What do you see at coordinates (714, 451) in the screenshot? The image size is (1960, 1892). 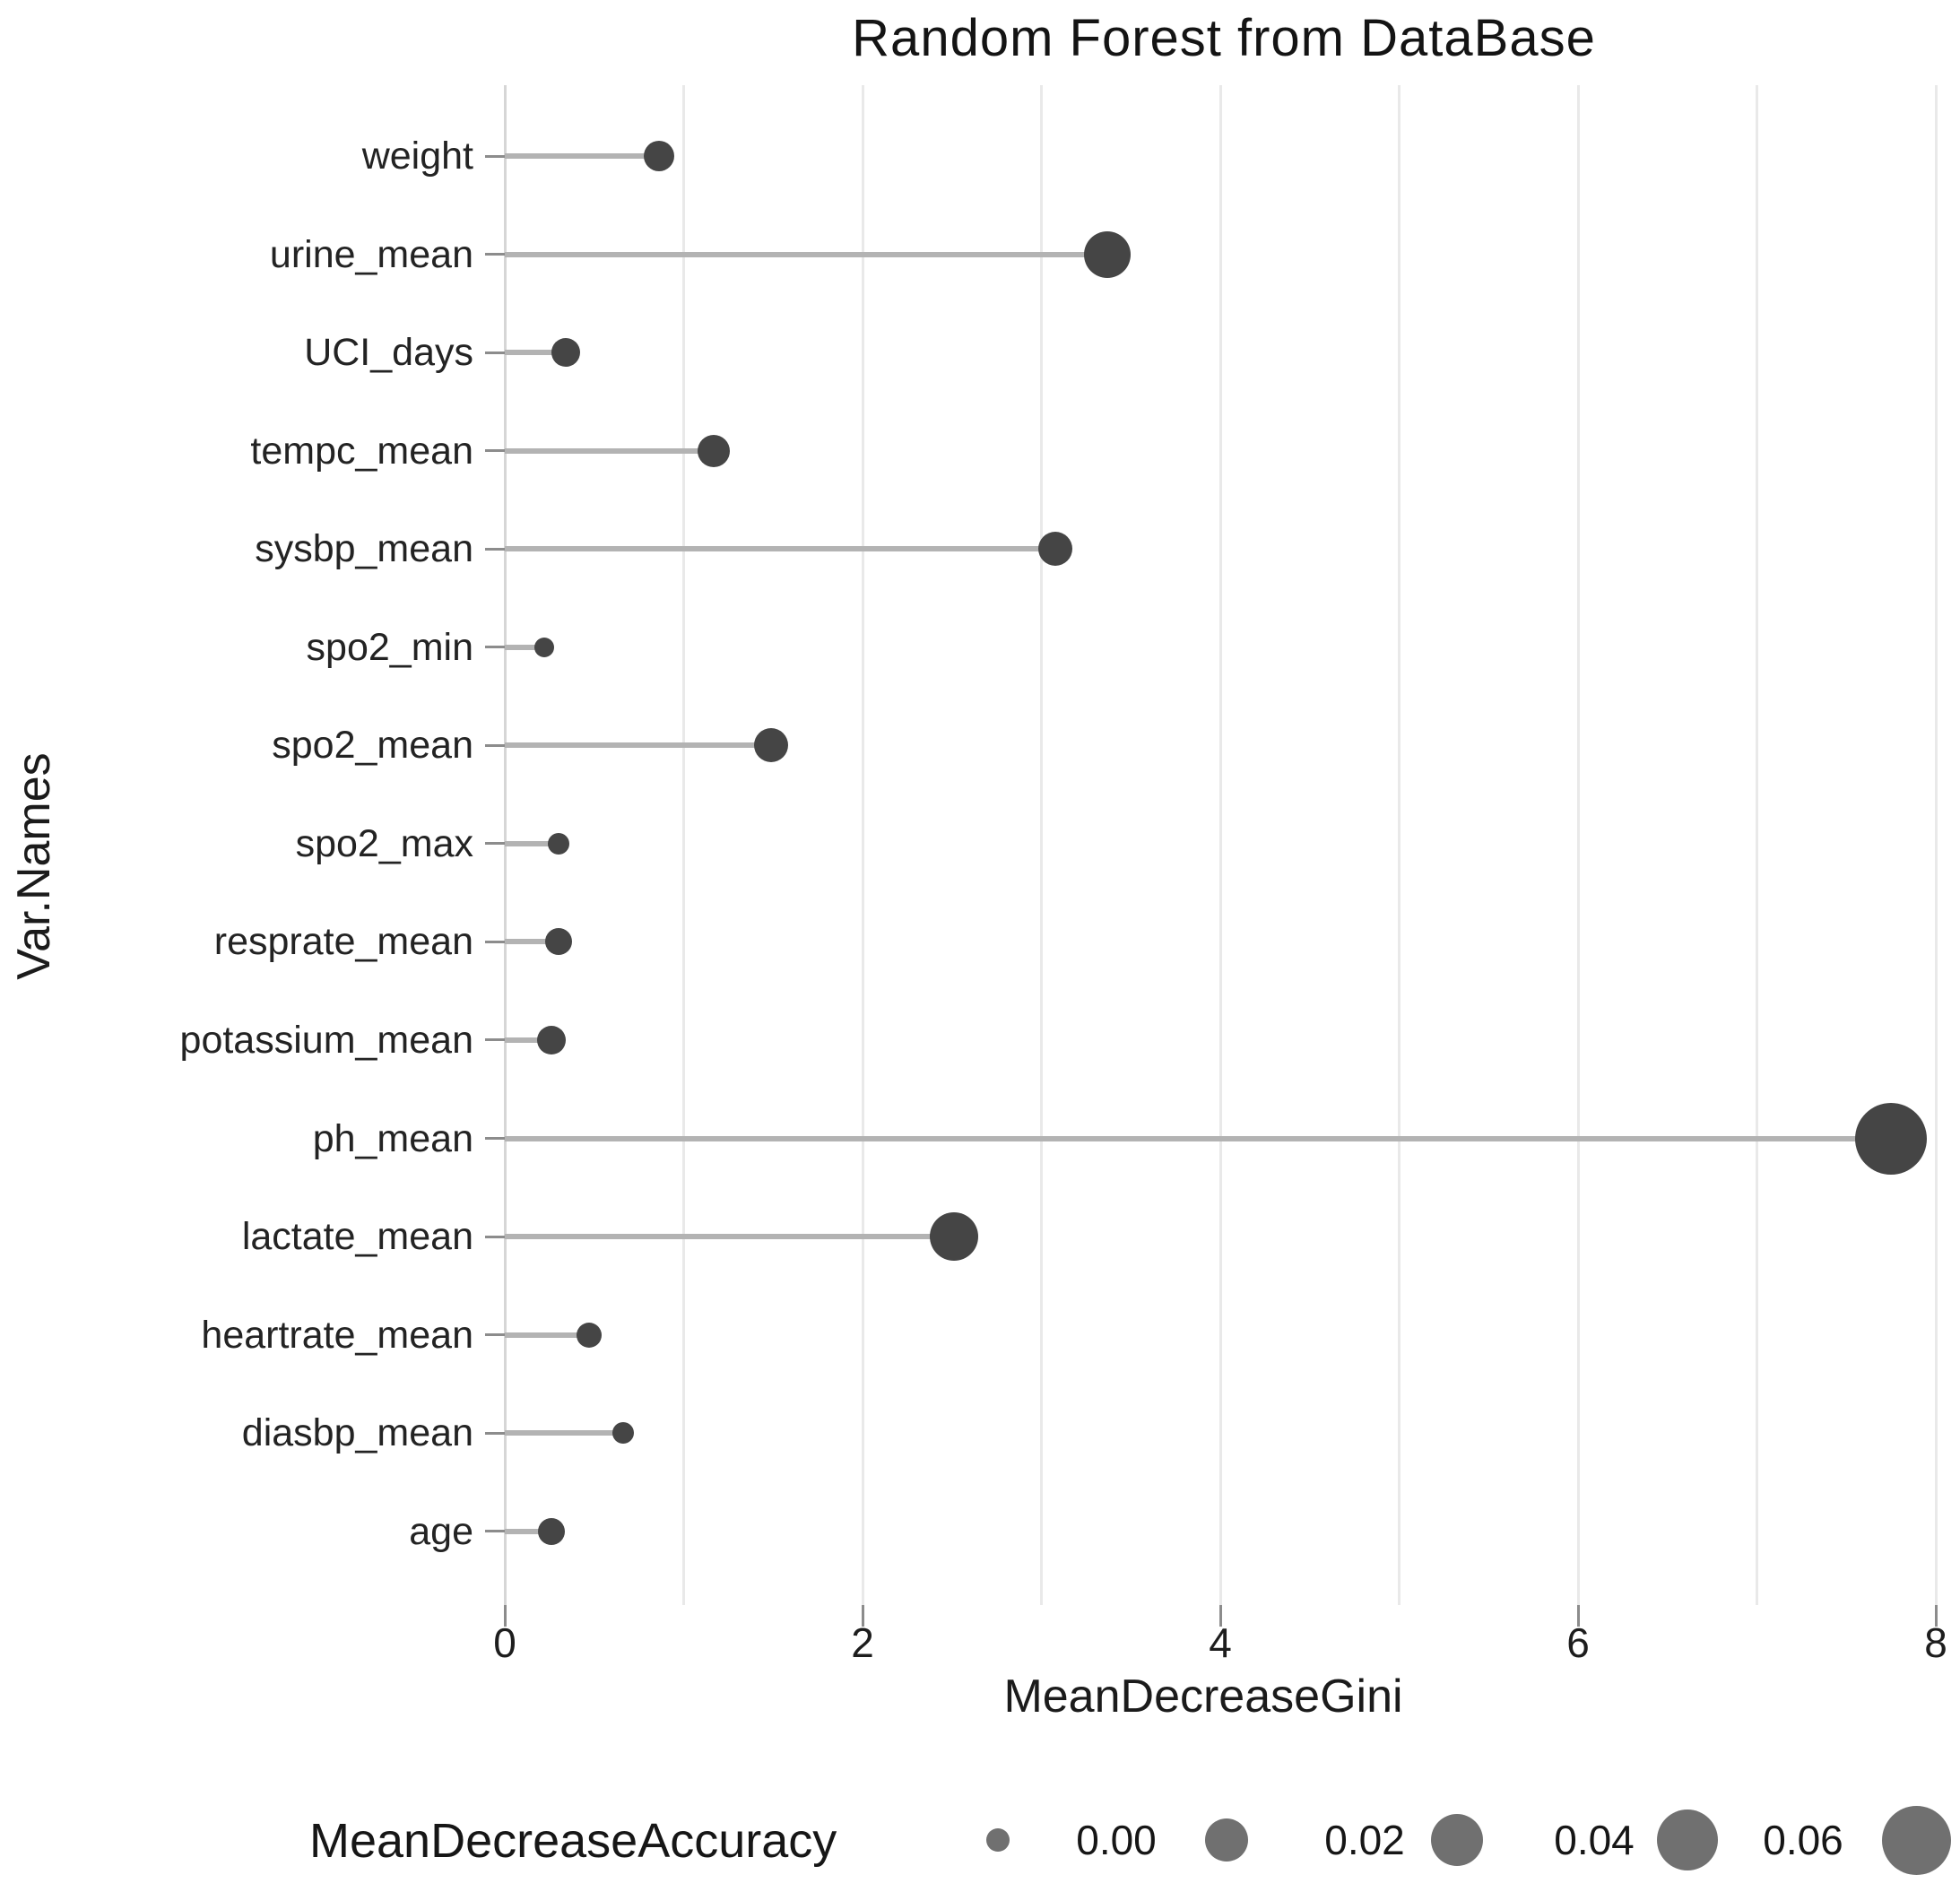 I see `lollipop-dot-tempc_mean` at bounding box center [714, 451].